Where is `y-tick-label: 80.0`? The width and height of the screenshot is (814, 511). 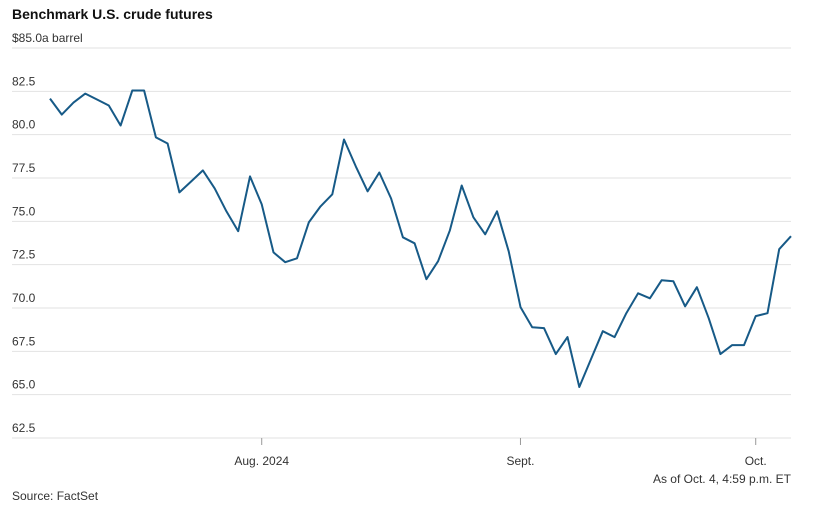
y-tick-label: 80.0 is located at coordinates (24, 125).